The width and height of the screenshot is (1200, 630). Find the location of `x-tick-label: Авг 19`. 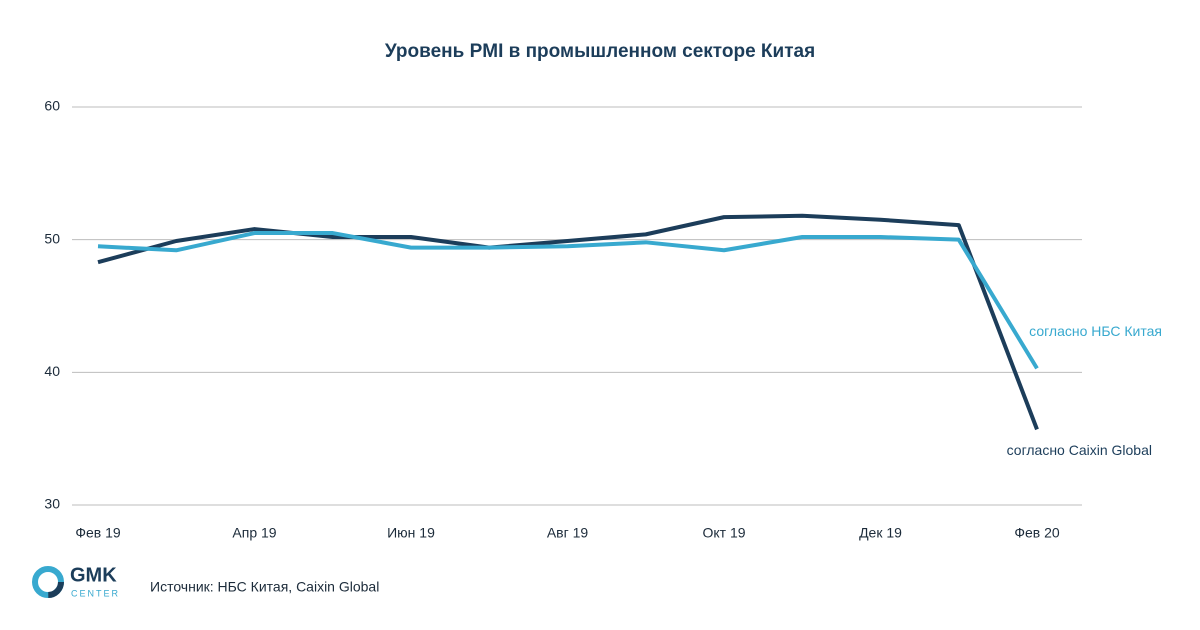

x-tick-label: Авг 19 is located at coordinates (568, 533).